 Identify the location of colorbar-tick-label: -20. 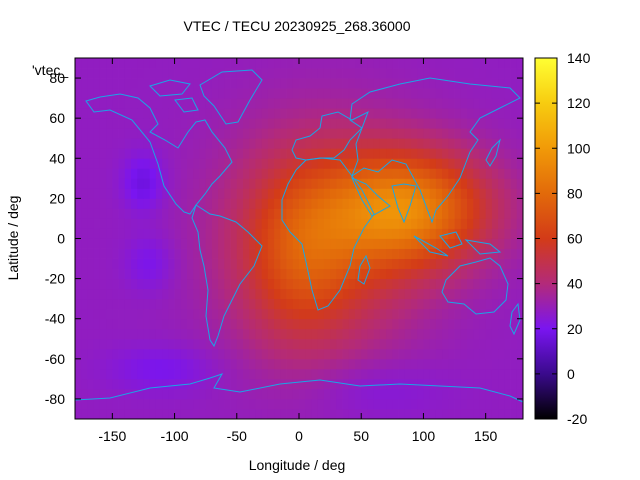
(577, 419).